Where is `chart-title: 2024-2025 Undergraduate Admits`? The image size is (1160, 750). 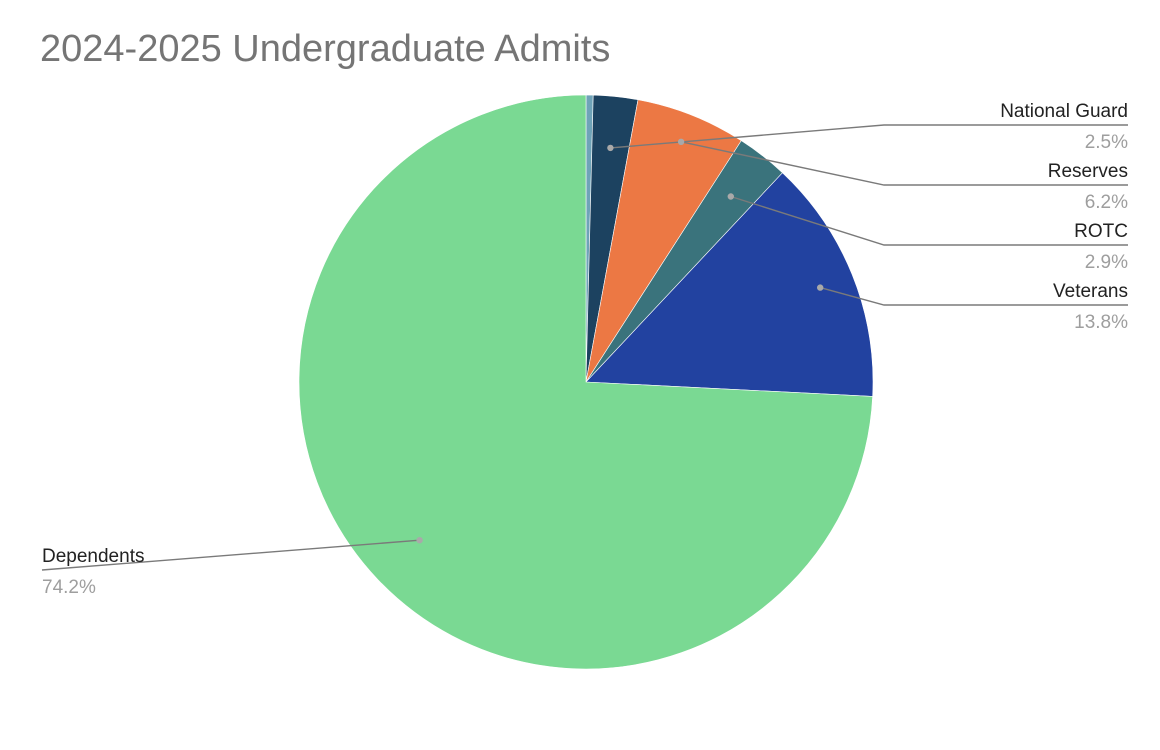 chart-title: 2024-2025 Undergraduate Admits is located at coordinates (325, 49).